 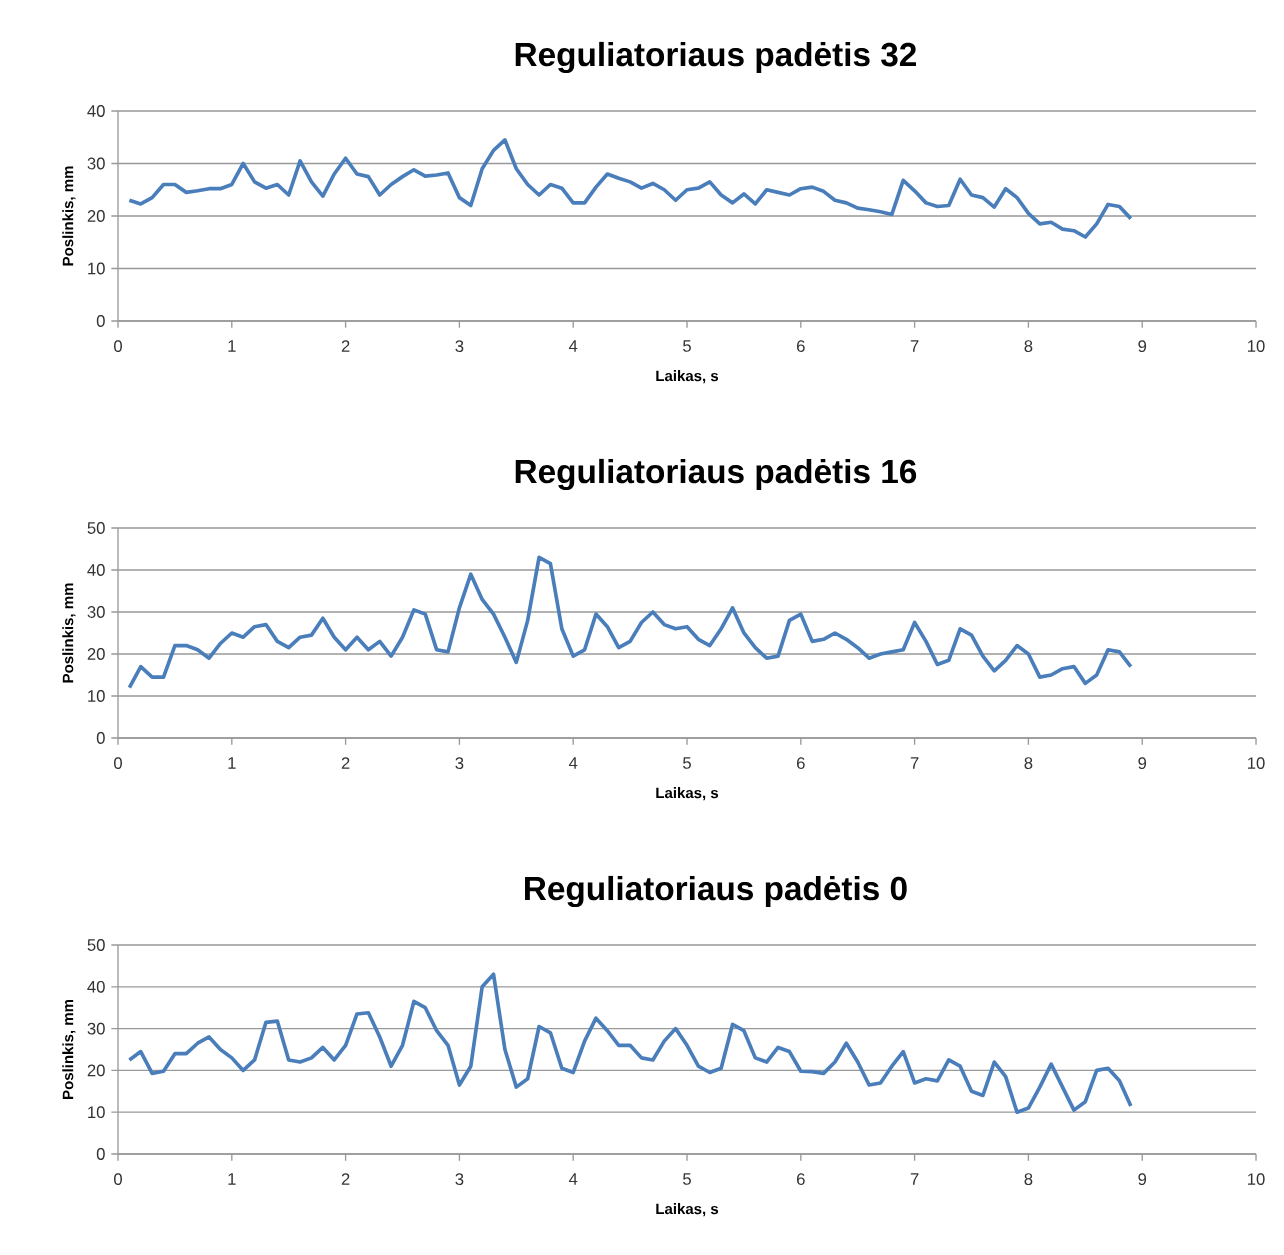 What do you see at coordinates (716, 891) in the screenshot?
I see `chart-title: Reguliatoriaus padėtis 0` at bounding box center [716, 891].